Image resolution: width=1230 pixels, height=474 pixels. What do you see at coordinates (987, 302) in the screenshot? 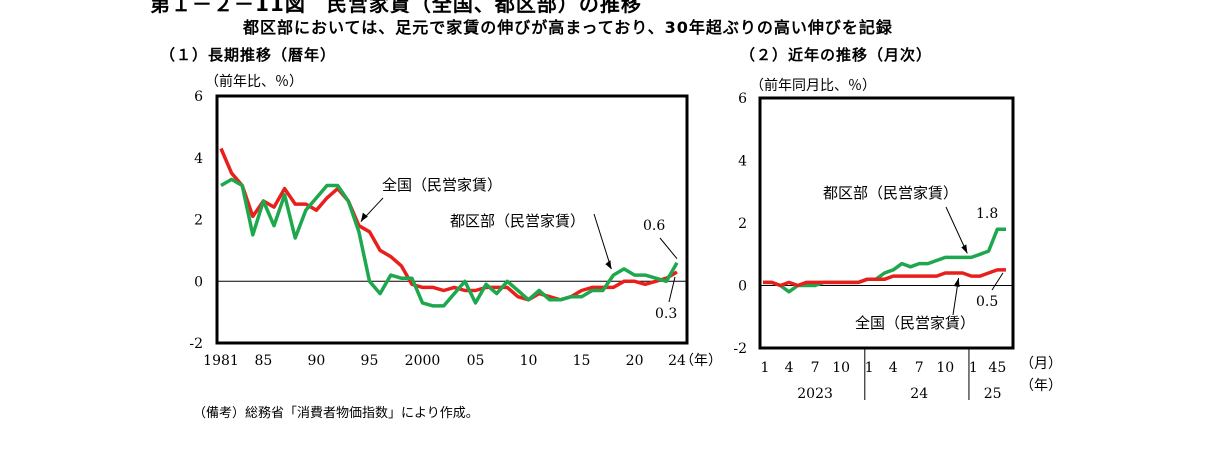
I see `annotation-national-value: 0.5` at bounding box center [987, 302].